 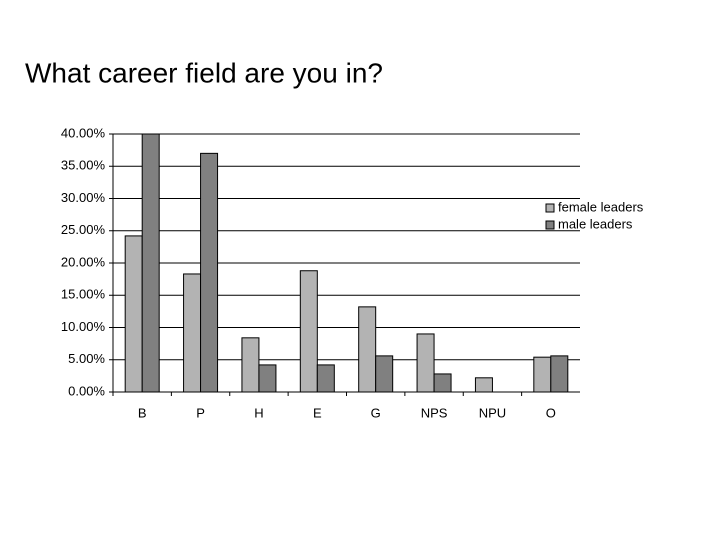 I want to click on x-tick-label: H, so click(x=258, y=412).